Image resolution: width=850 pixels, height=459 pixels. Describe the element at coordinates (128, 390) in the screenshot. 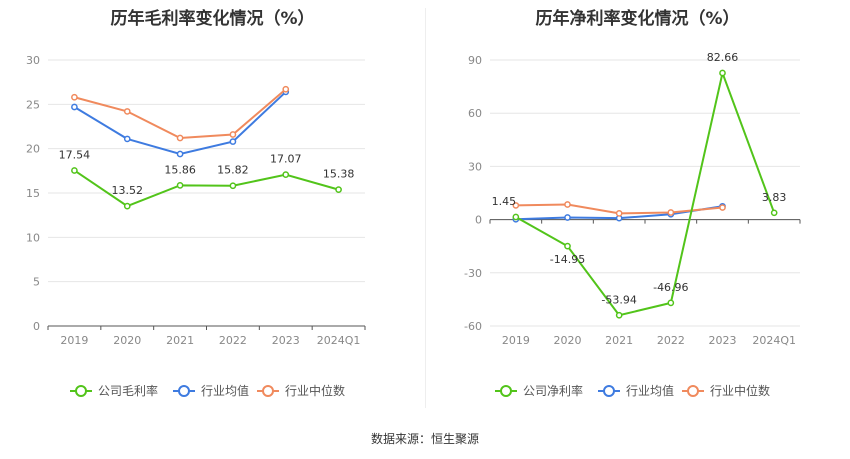

I see `legend-item: 公司毛利率` at that location.